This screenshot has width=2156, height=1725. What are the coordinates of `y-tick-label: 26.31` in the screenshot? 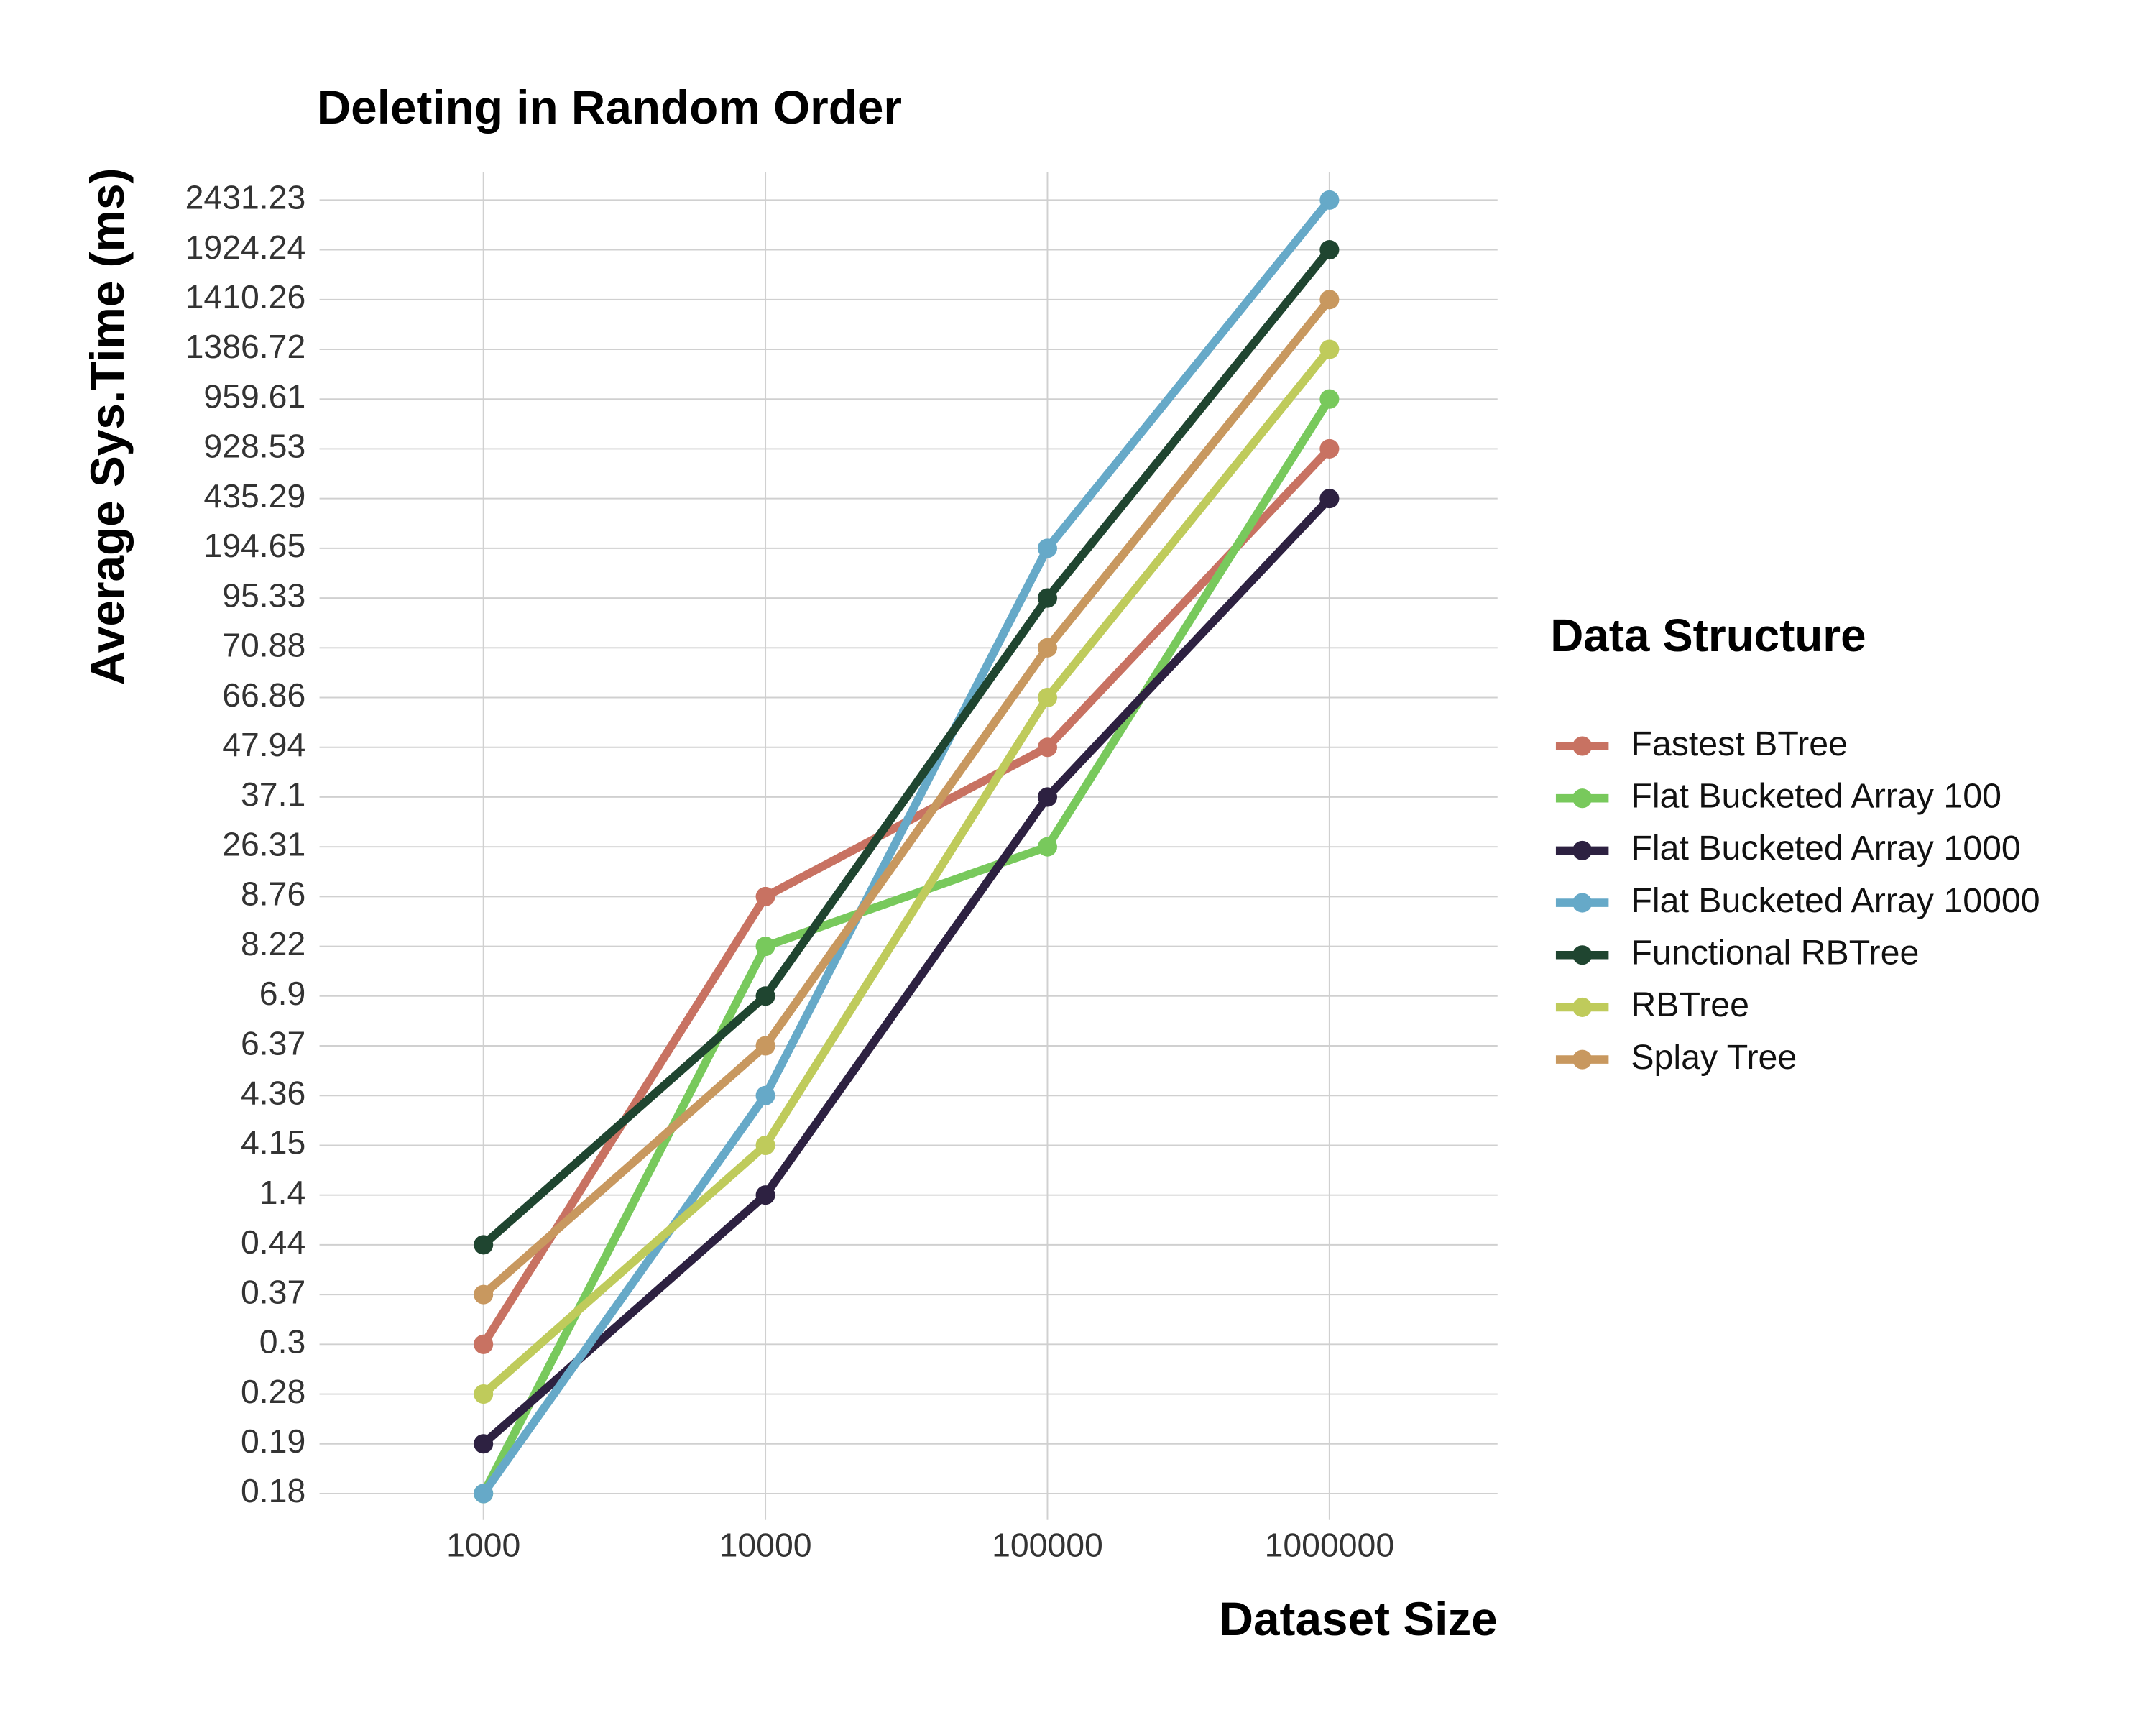 It's located at (263, 843).